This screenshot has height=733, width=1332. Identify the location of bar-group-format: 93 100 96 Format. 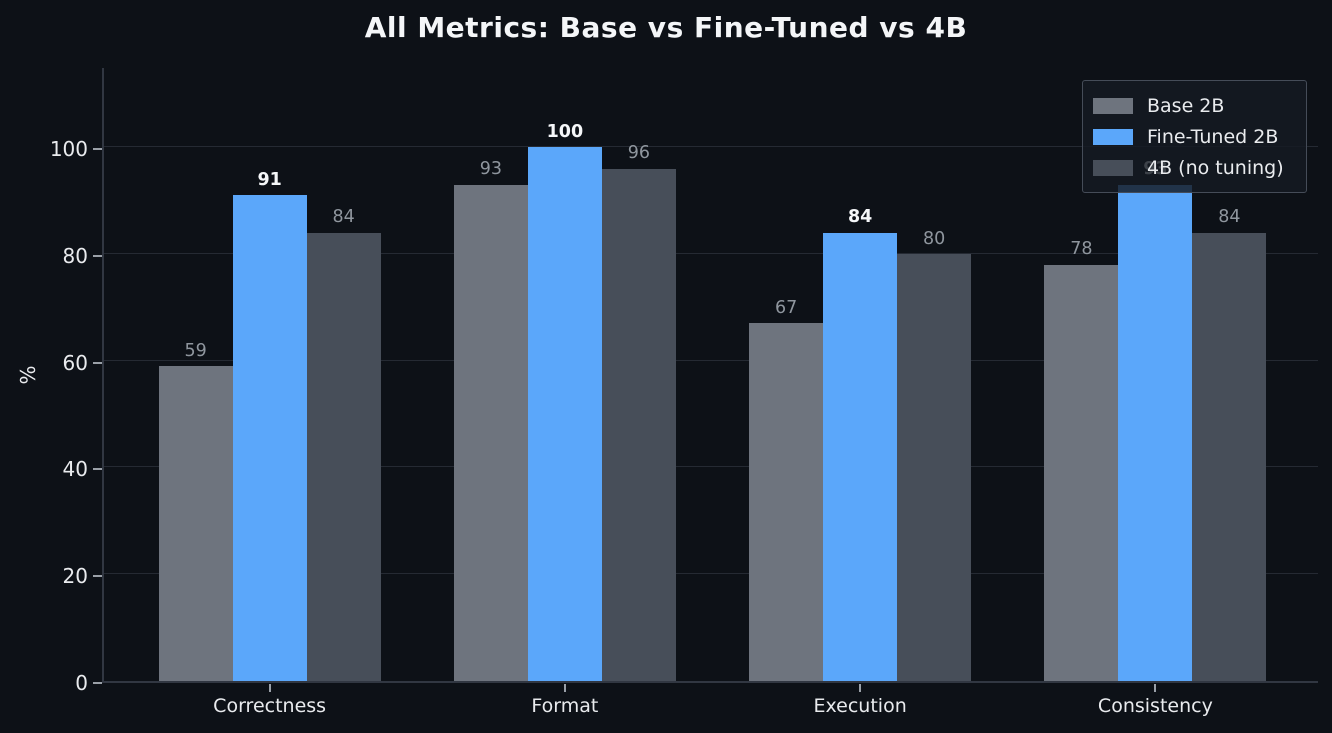
(564, 392).